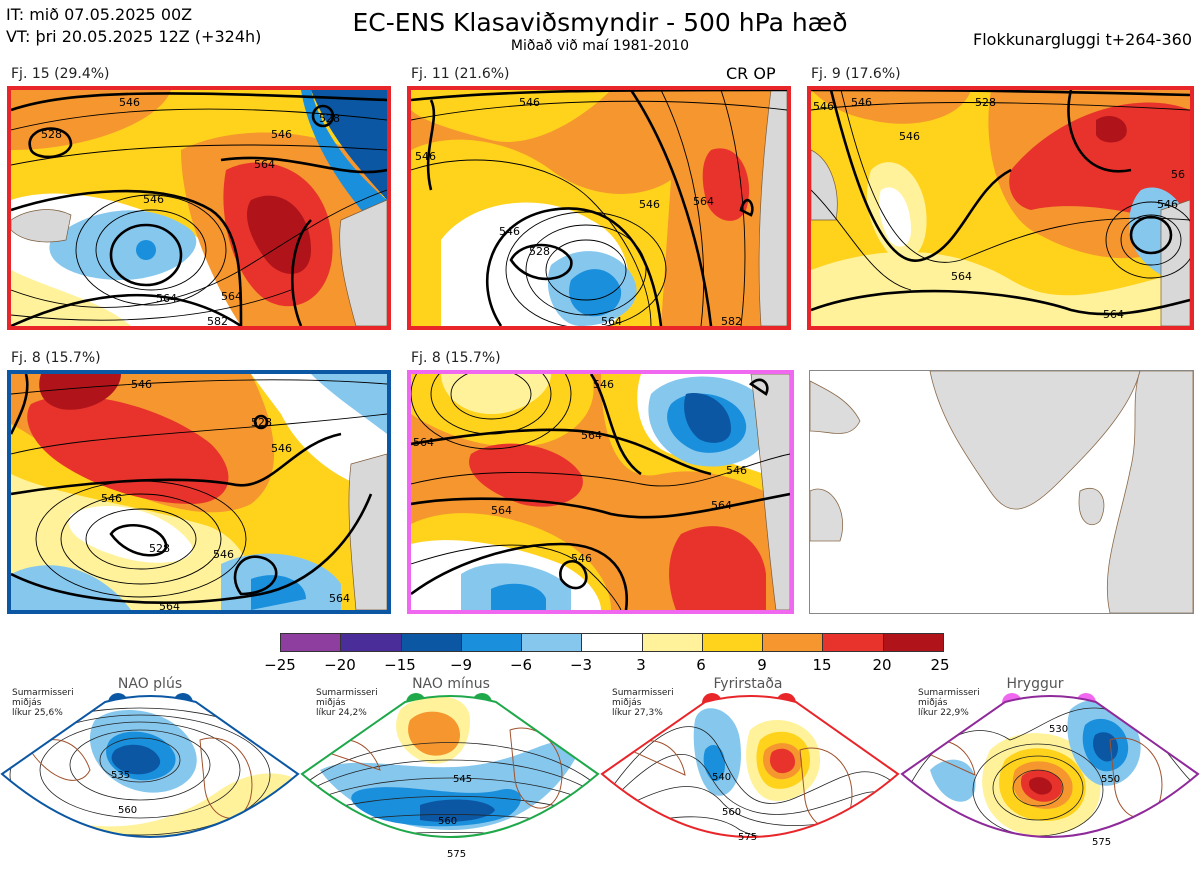 The height and width of the screenshot is (871, 1200). I want to click on page-title: EC-ENS Klasaviðsmyndir - 500 hPa hæð, so click(600, 22).